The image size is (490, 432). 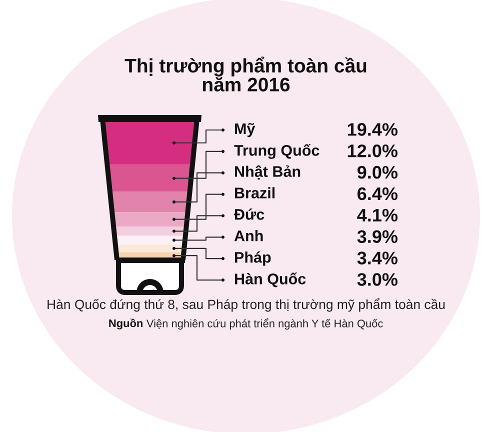 I want to click on data-label: 19.4%, so click(x=373, y=129).